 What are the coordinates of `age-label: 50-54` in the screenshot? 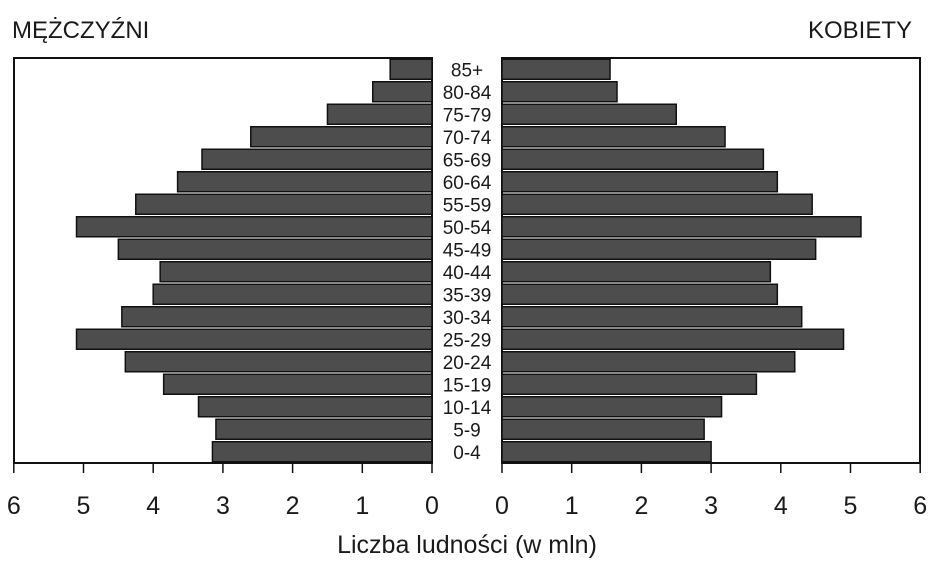 It's located at (467, 228).